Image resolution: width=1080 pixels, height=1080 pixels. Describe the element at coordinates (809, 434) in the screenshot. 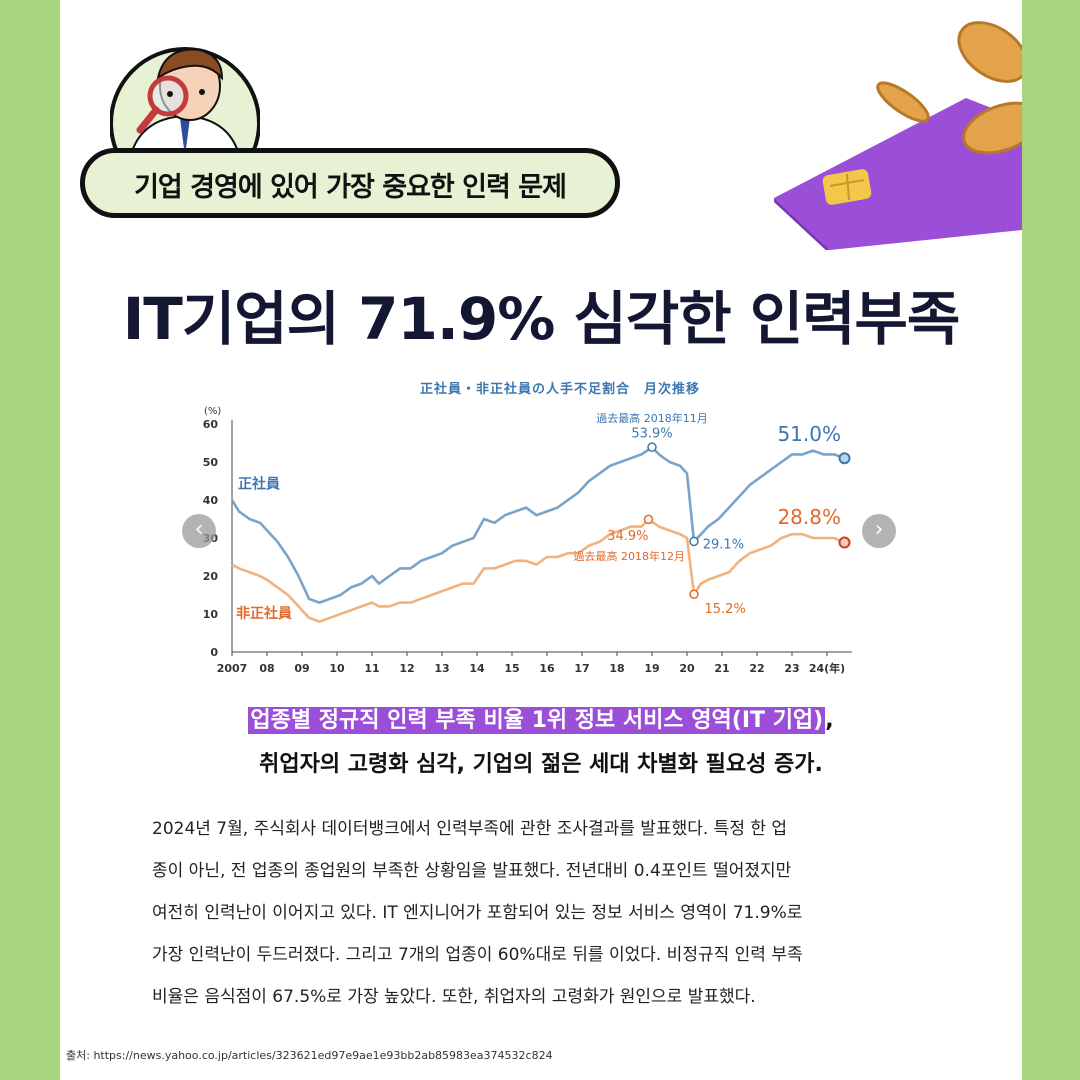

I see `chart-annotation: 51.0%` at that location.